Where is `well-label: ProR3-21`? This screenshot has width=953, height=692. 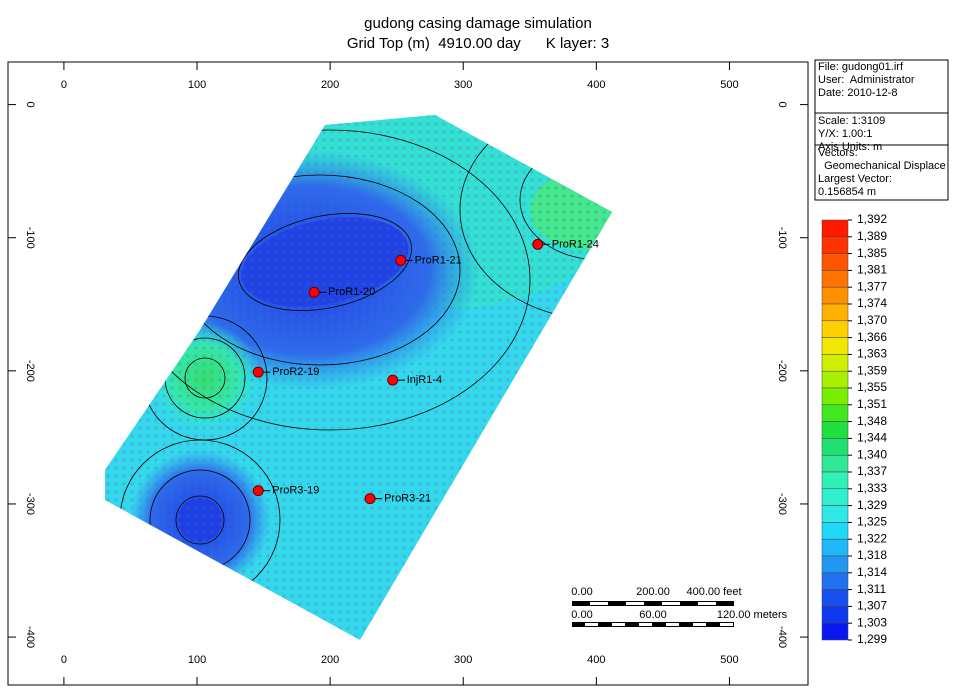
well-label: ProR3-21 is located at coordinates (407, 499).